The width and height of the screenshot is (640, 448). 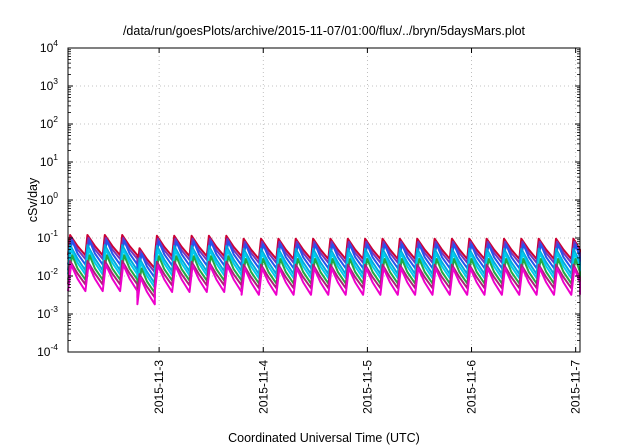 I want to click on x-tick-label: 2015-11-3, so click(x=159, y=387).